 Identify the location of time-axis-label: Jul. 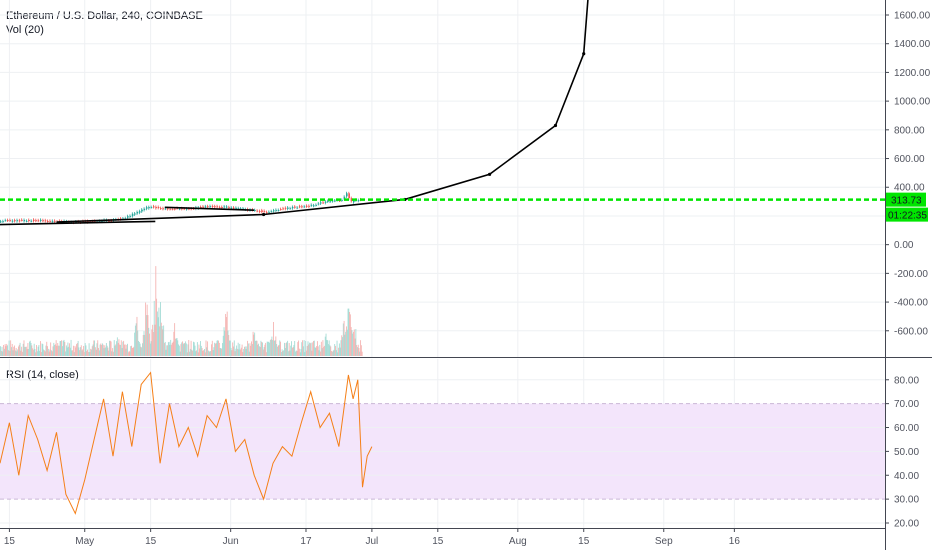
(371, 541).